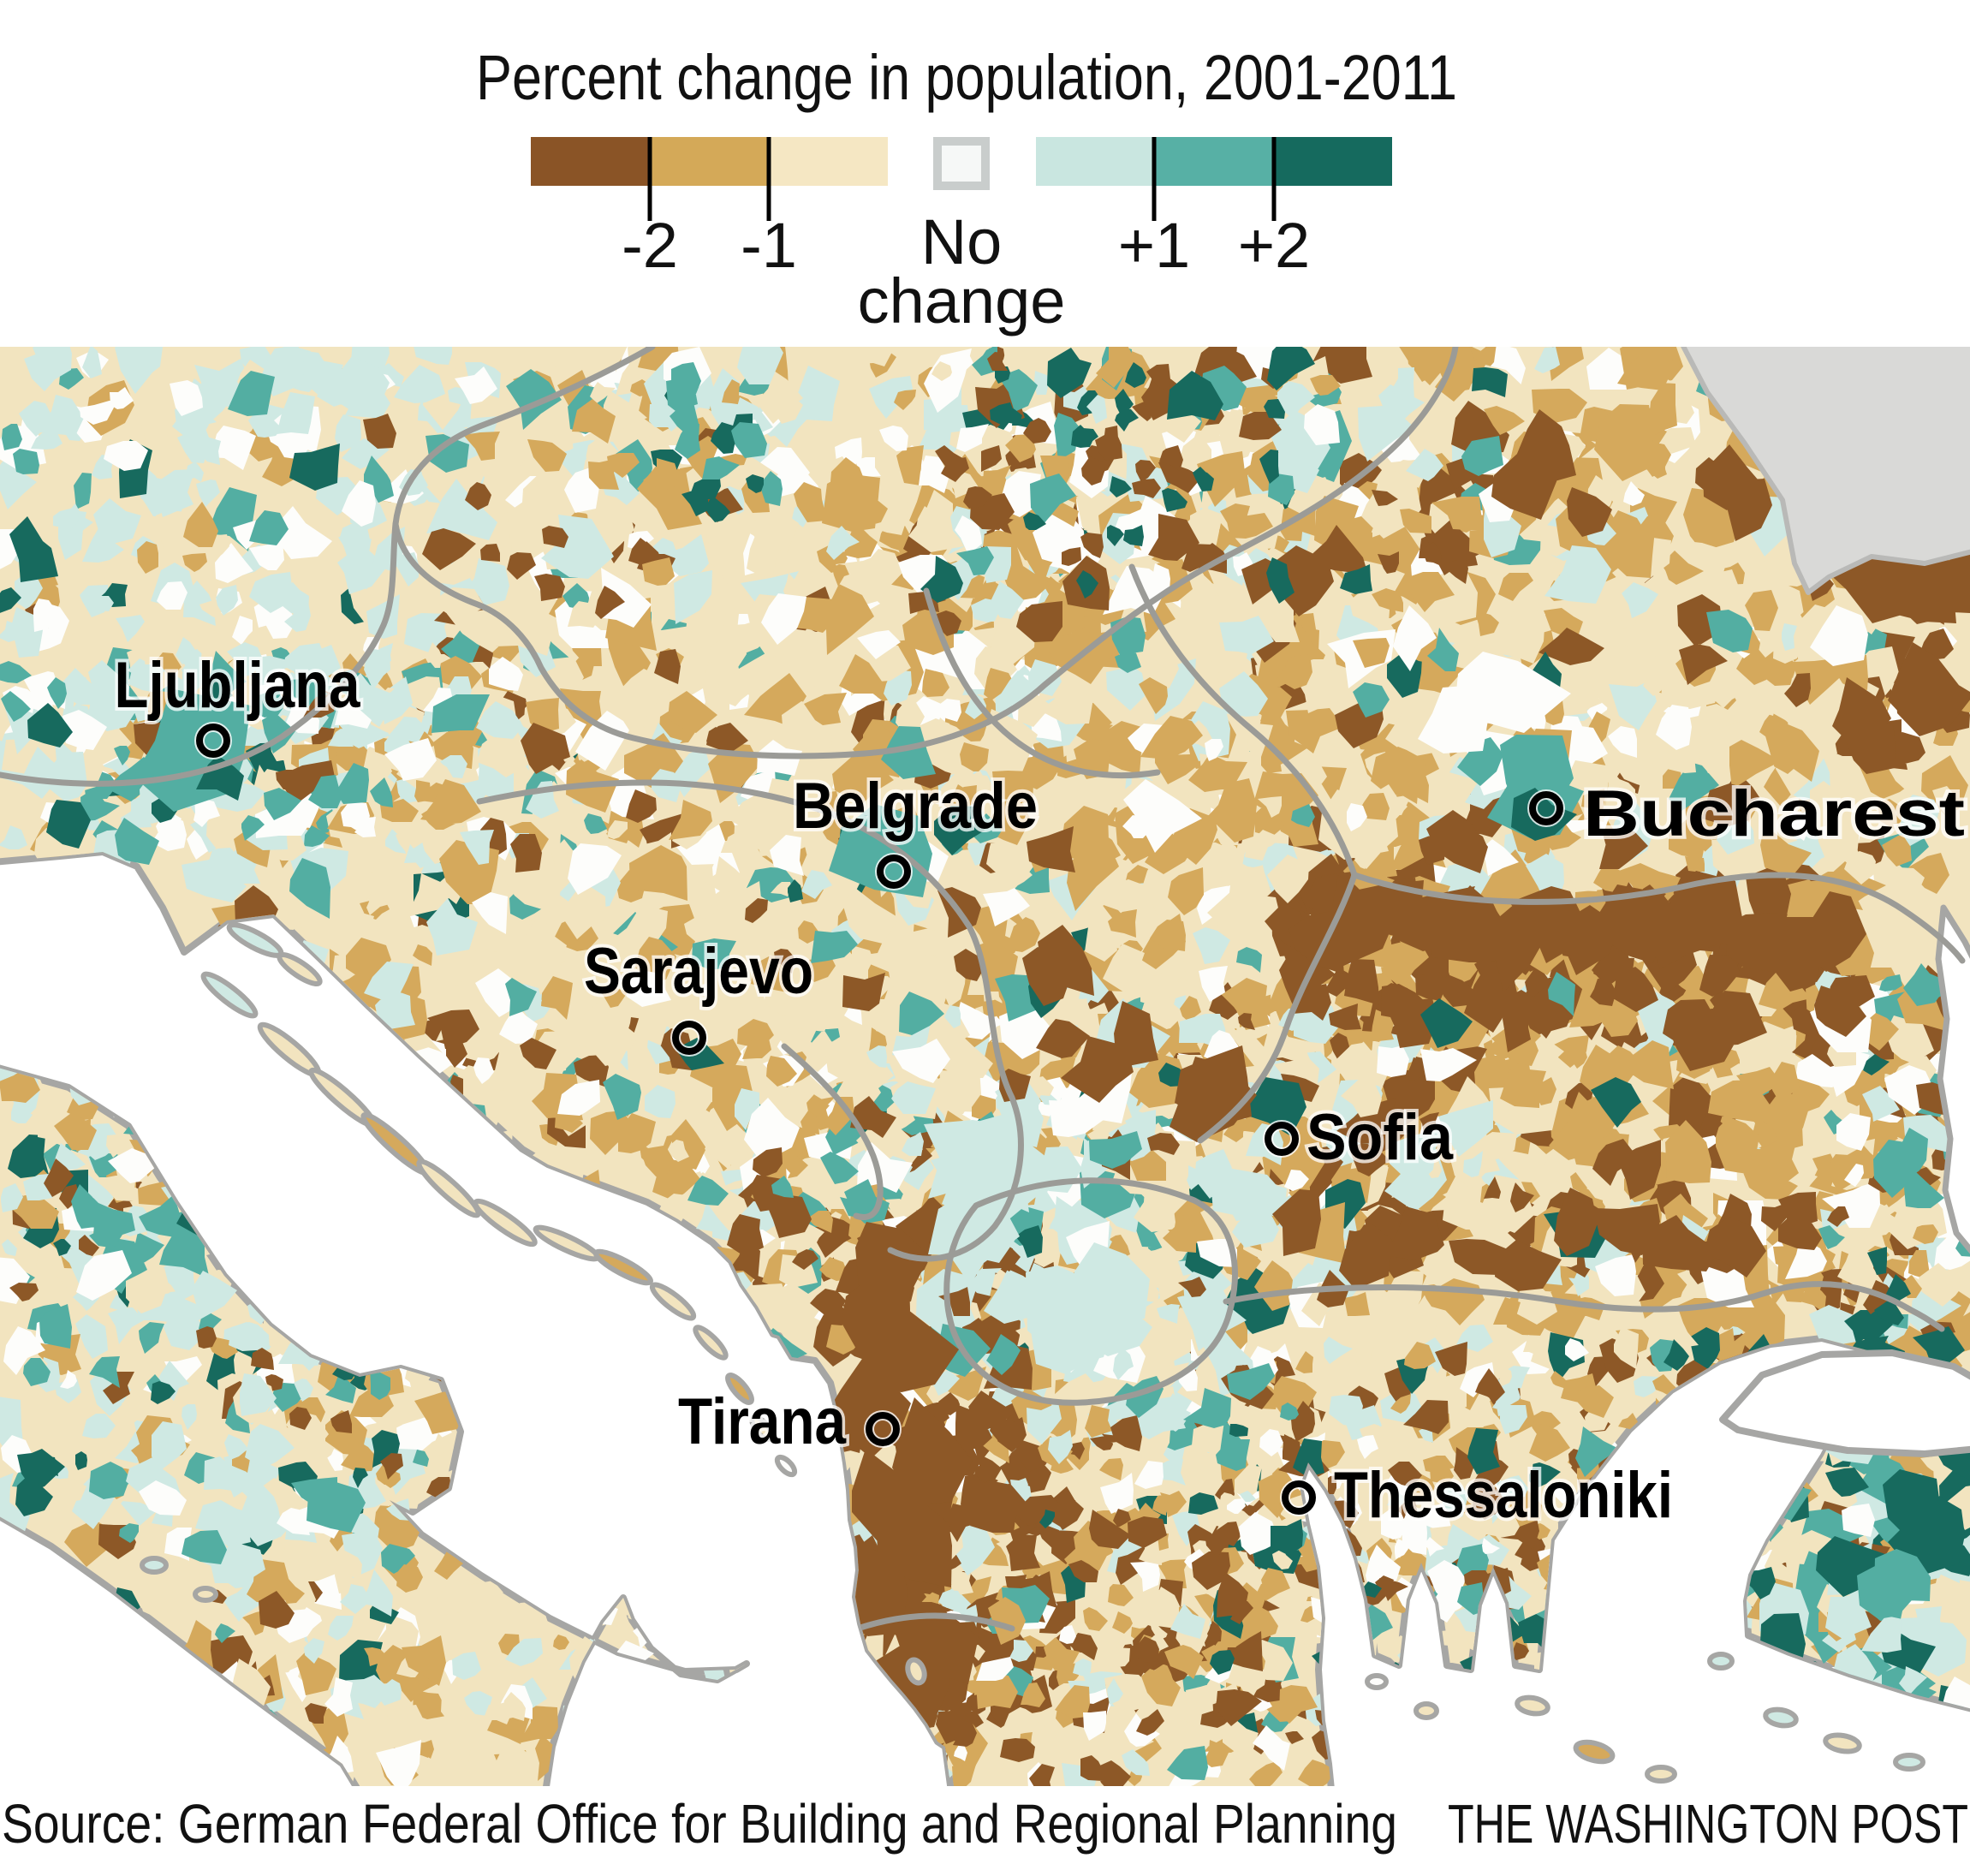 Image resolution: width=1970 pixels, height=1876 pixels. Describe the element at coordinates (769, 246) in the screenshot. I see `svg-text: -1` at that location.